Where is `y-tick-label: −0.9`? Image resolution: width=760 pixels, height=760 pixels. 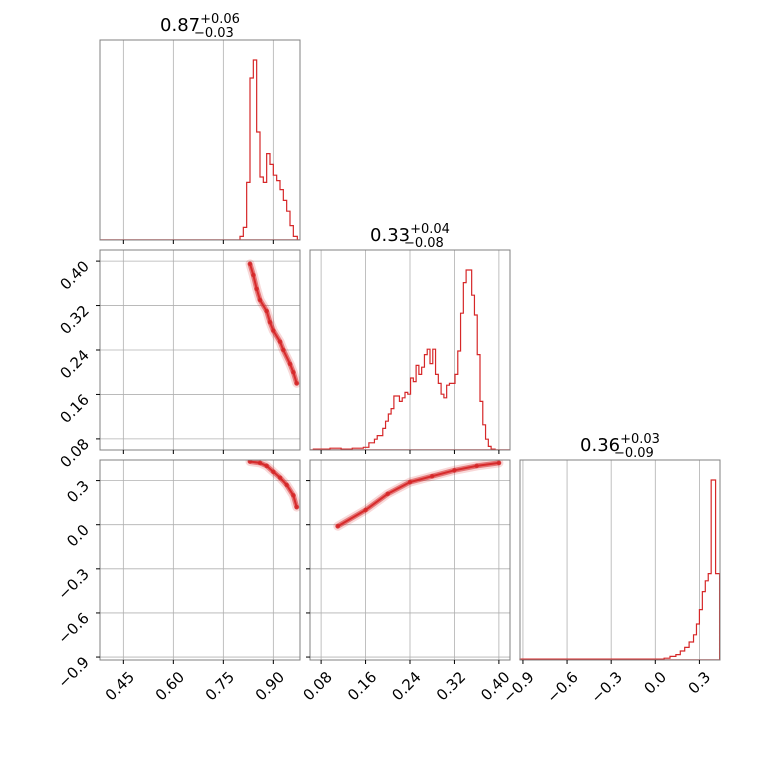
y-tick-label: −0.9 is located at coordinates (73, 672).